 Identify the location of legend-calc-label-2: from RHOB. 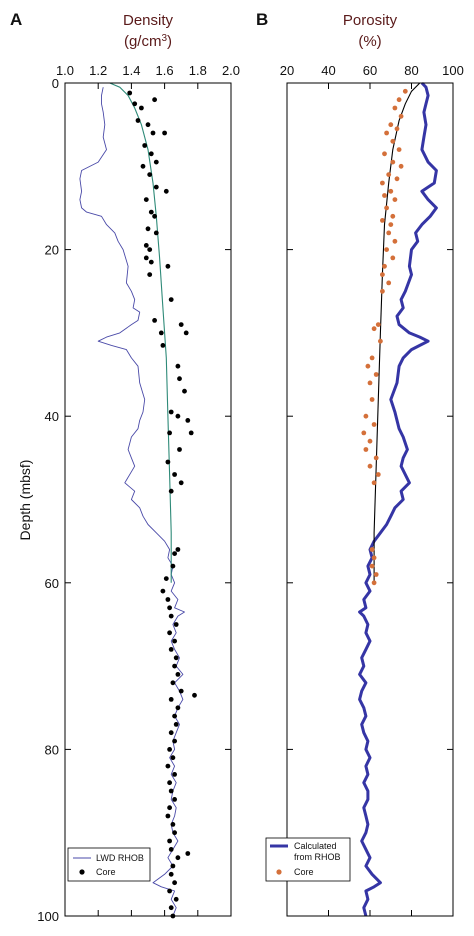
(317, 857).